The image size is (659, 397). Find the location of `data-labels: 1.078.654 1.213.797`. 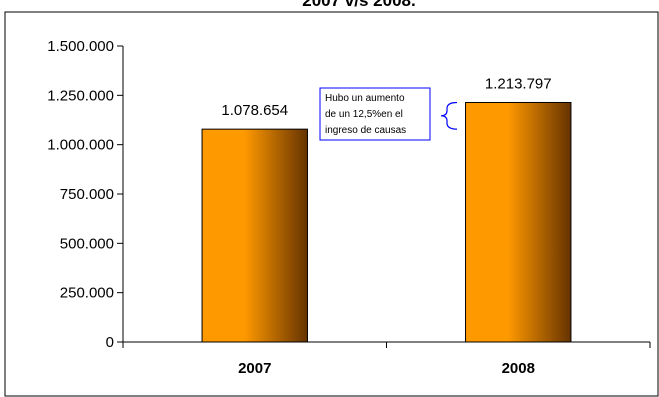

data-labels: 1.078.654 1.213.797 is located at coordinates (386, 97).